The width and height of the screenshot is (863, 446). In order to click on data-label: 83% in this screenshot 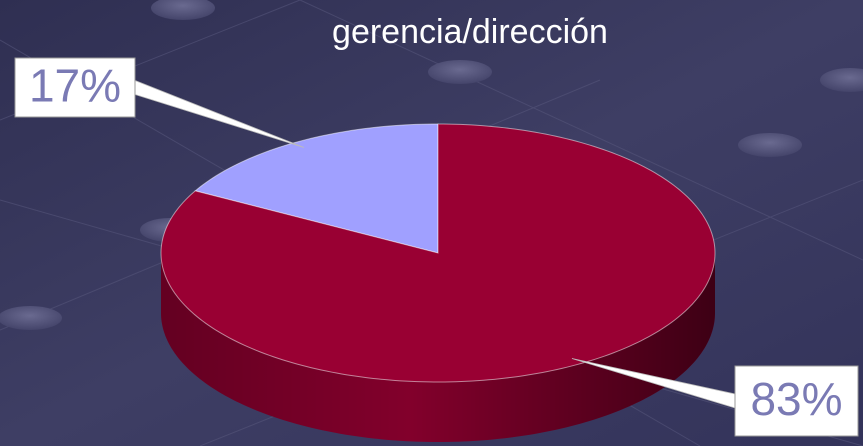, I will do `click(796, 399)`.